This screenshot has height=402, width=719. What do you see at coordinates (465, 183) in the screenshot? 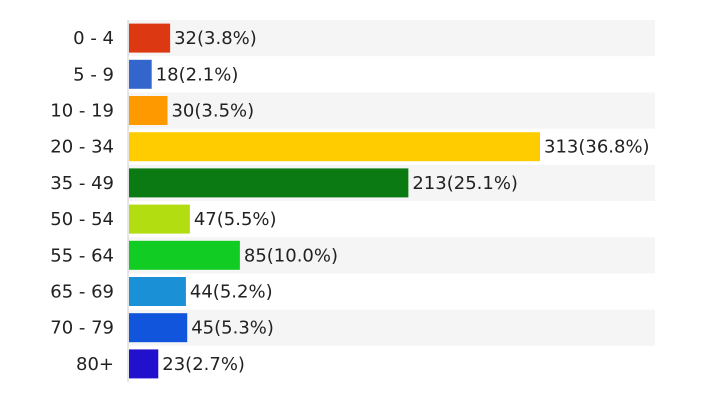
I see `value-label: 213(25.1%)` at bounding box center [465, 183].